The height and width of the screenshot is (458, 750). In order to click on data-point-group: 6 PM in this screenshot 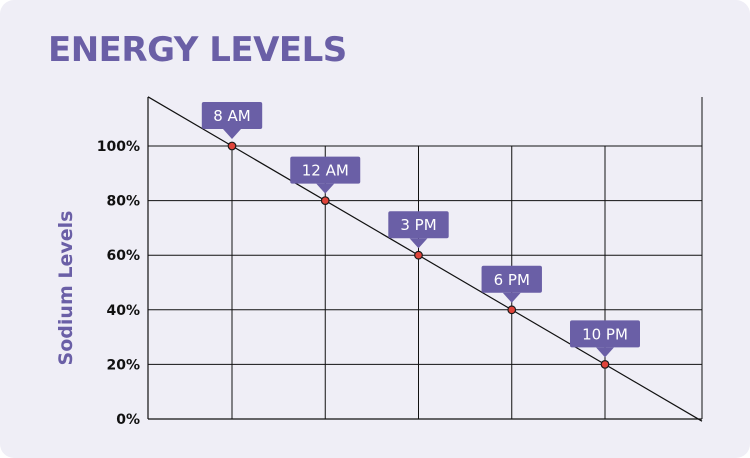, I will do `click(511, 290)`.